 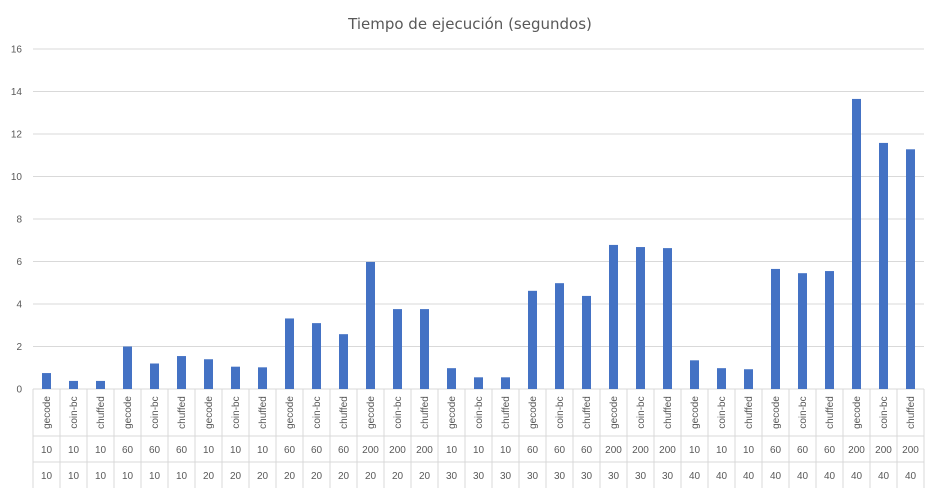 What do you see at coordinates (17, 177) in the screenshot?
I see `y-tick-label: 10` at bounding box center [17, 177].